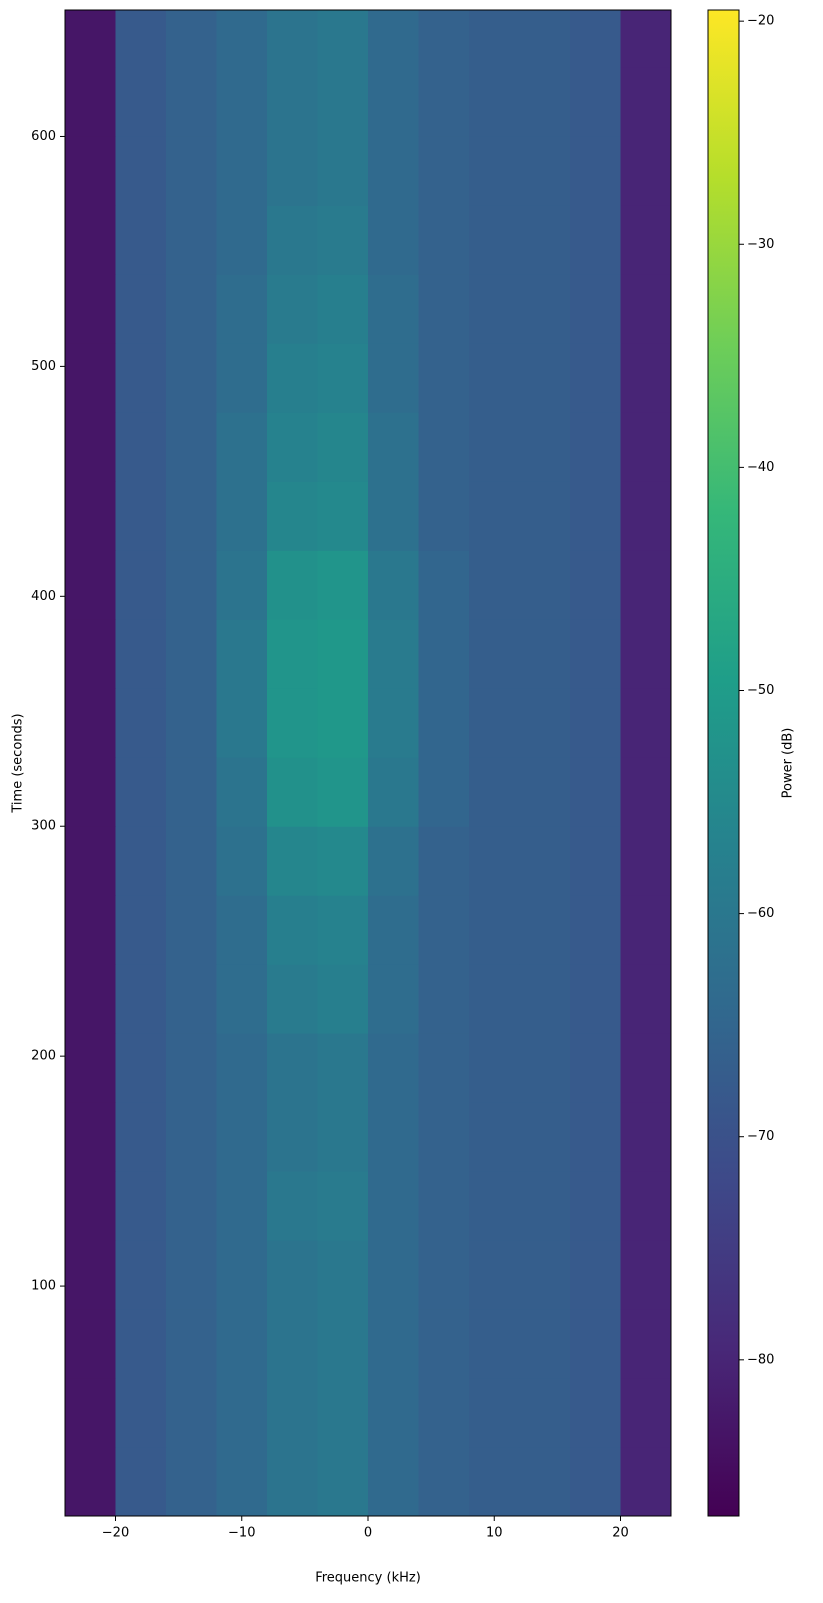 Image resolution: width=823 pixels, height=1603 pixels. Describe the element at coordinates (241, 1533) in the screenshot. I see `x-tick-label: −10` at that location.